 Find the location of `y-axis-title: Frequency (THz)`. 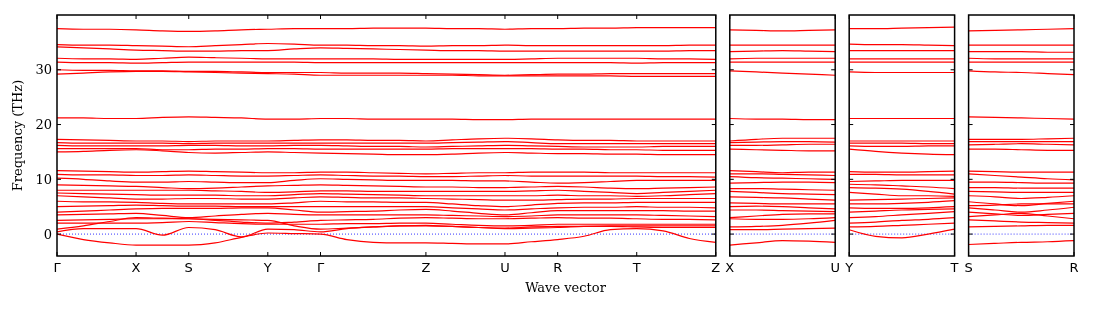

y-axis-title: Frequency (THz) is located at coordinates (17, 135).